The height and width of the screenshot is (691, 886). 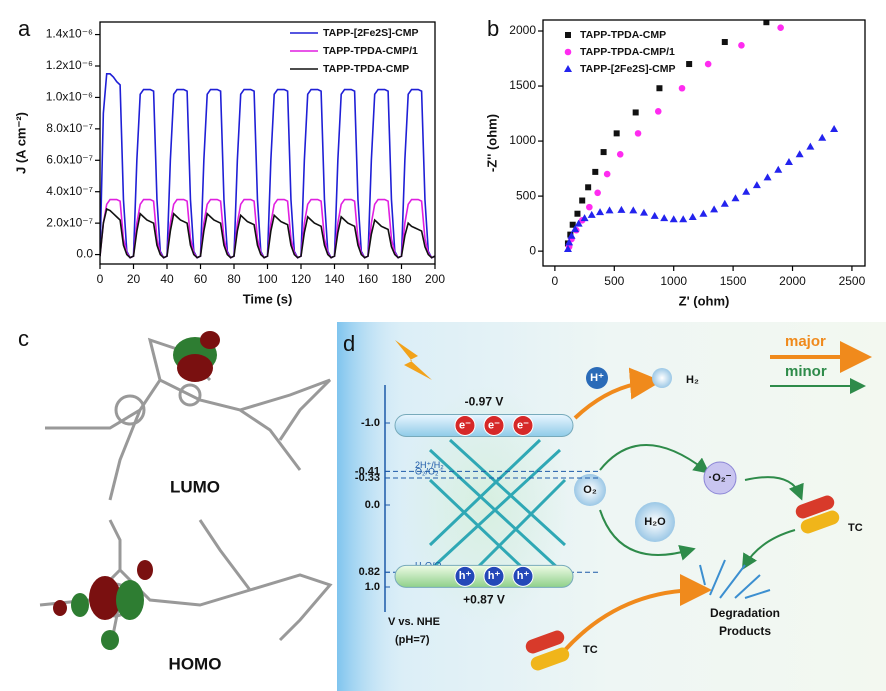 I want to click on x-tick-label: 1500, so click(x=733, y=281).